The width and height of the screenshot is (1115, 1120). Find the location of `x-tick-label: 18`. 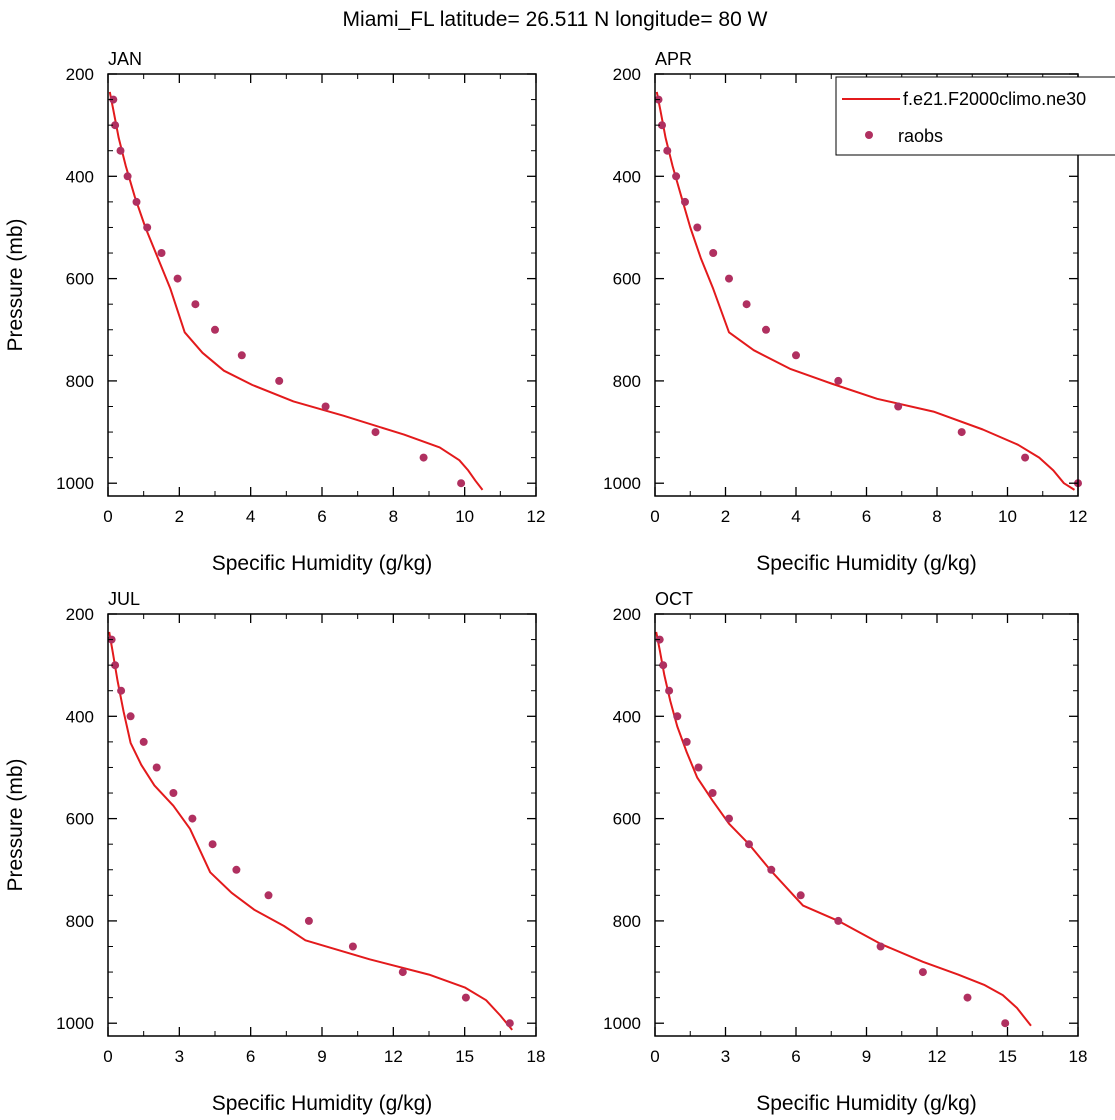

x-tick-label: 18 is located at coordinates (536, 1056).